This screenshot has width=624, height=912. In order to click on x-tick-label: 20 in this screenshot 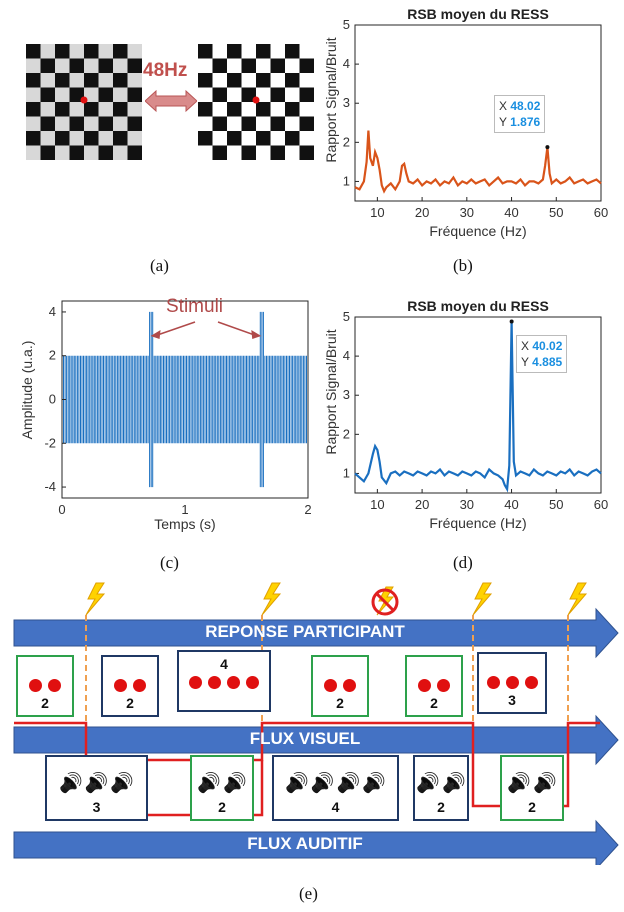, I will do `click(422, 504)`.